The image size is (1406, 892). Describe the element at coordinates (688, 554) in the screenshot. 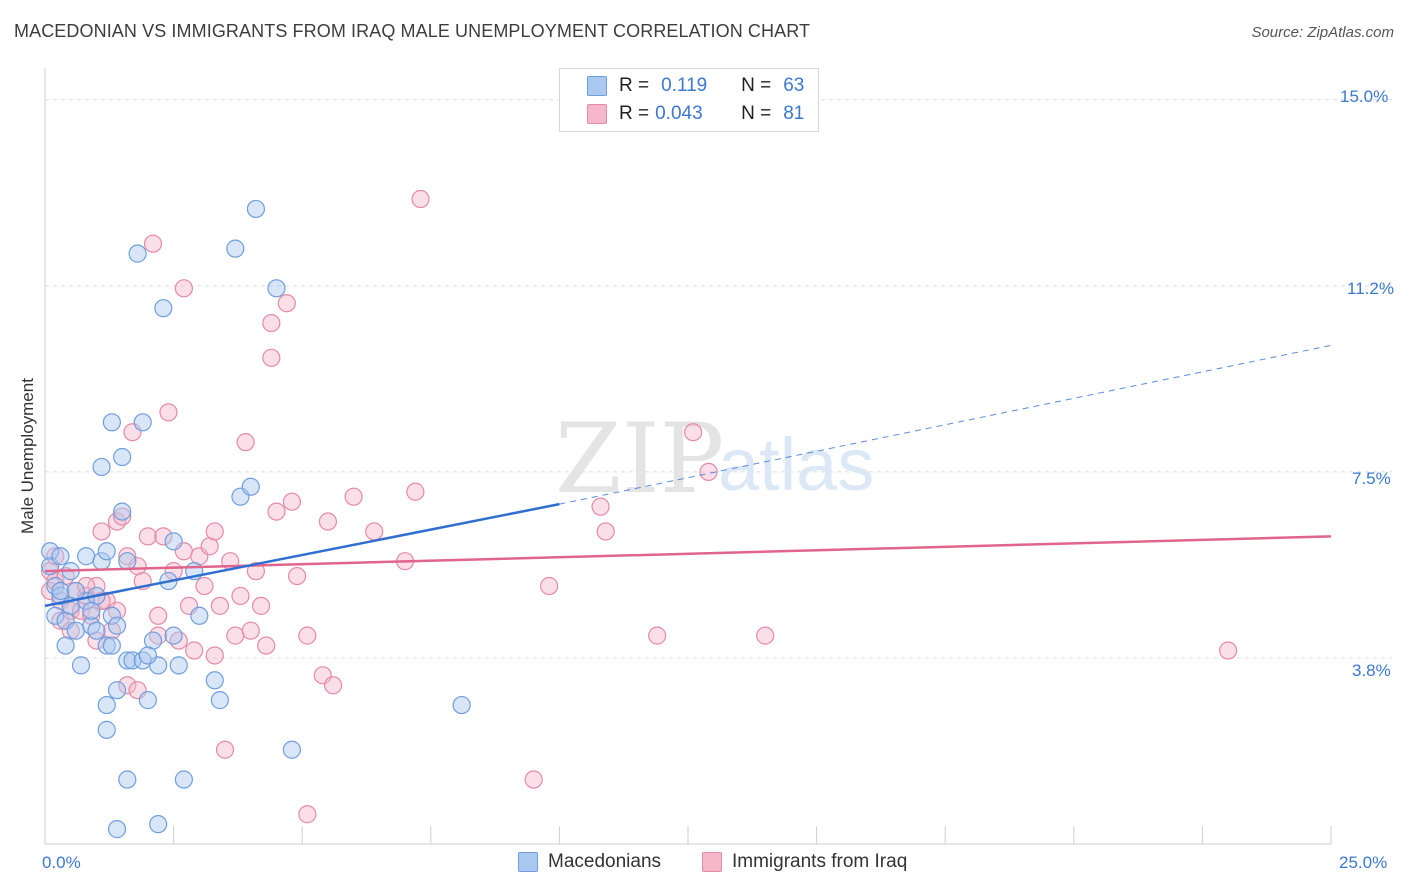

I see `iraq-trend-line` at that location.